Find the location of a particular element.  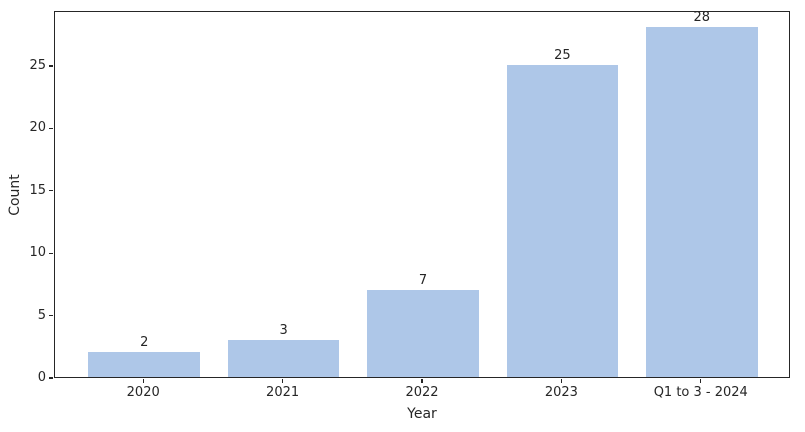

bar-value-label: 25 is located at coordinates (562, 55).